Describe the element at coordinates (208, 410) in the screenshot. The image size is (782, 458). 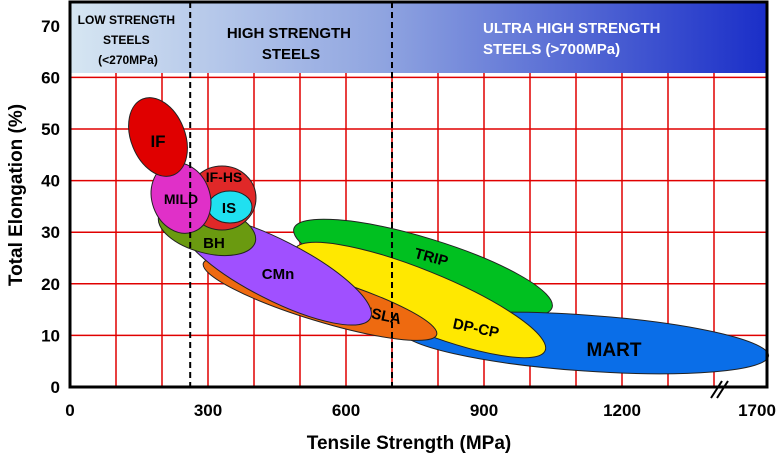
I see `x-tick-label: 300` at that location.